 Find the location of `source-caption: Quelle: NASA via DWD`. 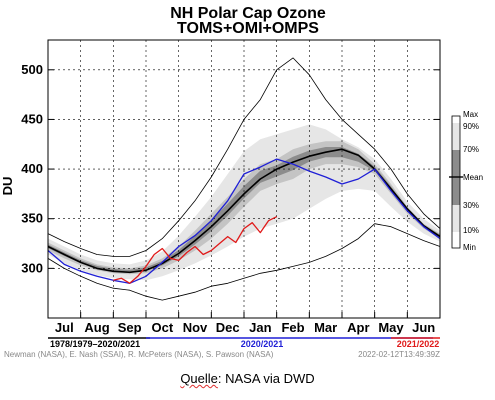

source-caption: Quelle: NASA via DWD is located at coordinates (247, 378).